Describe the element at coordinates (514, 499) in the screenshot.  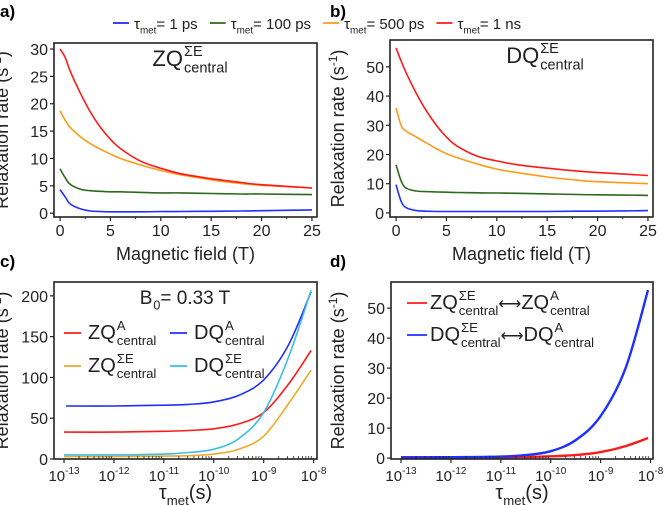
I see `x-axis-label-sub: met` at that location.